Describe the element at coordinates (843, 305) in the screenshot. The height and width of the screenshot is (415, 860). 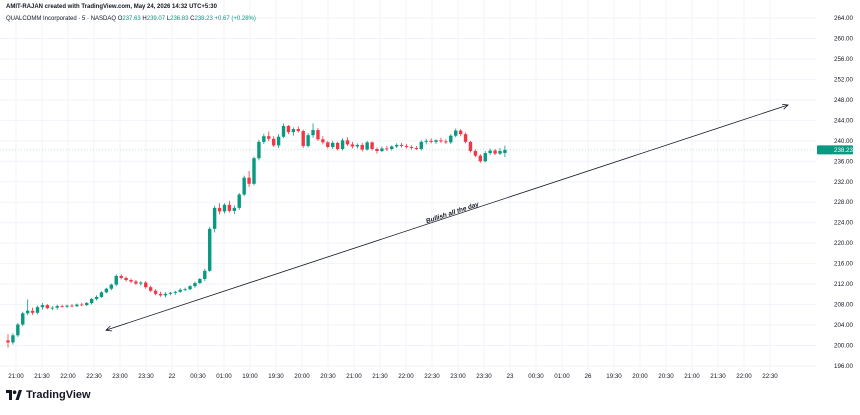
I see `price-tick-label: 208.00` at that location.